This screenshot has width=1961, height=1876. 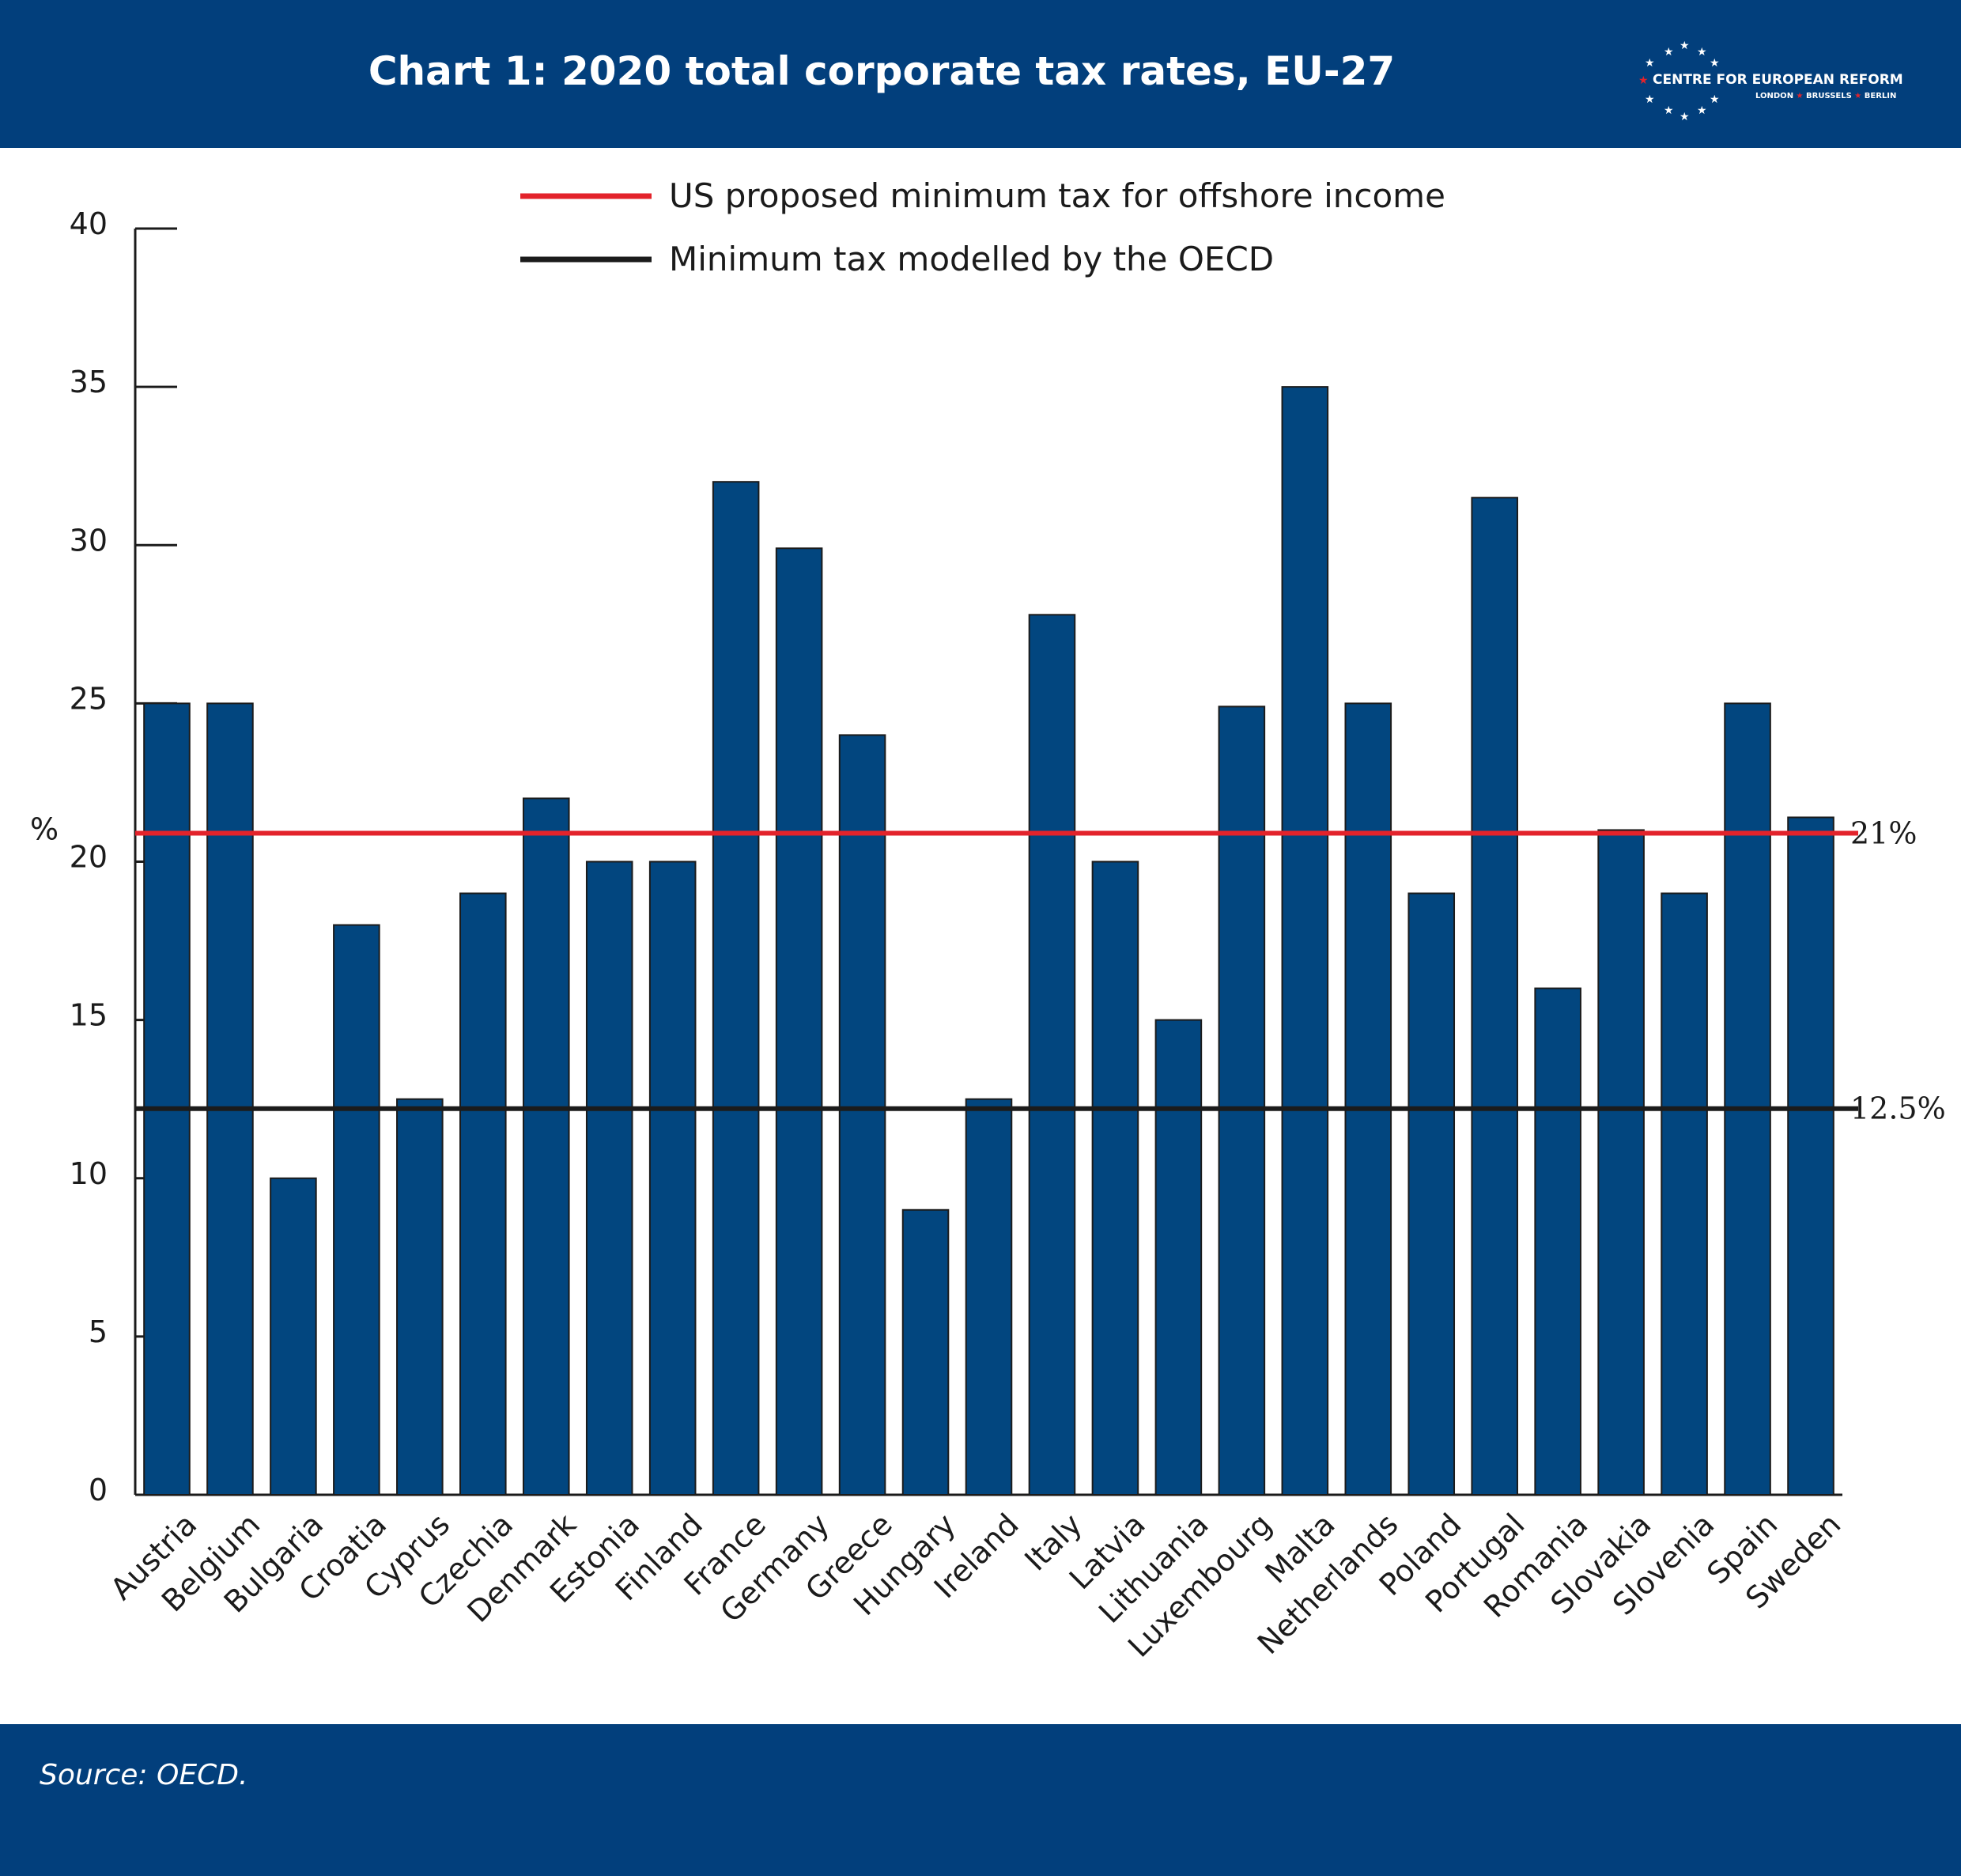 I want to click on logo-star-ring: ★ ★ ★ ★ ★ ★ ★ ★ ★ ★, so click(x=1682, y=81).